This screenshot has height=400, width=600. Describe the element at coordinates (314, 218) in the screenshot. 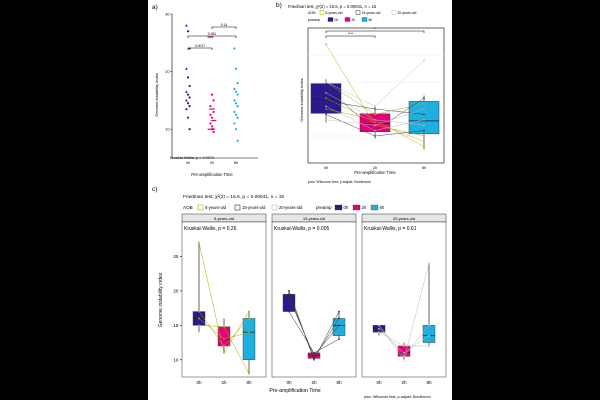

I see `panel-c-strip-label-1: 15-years-old` at that location.